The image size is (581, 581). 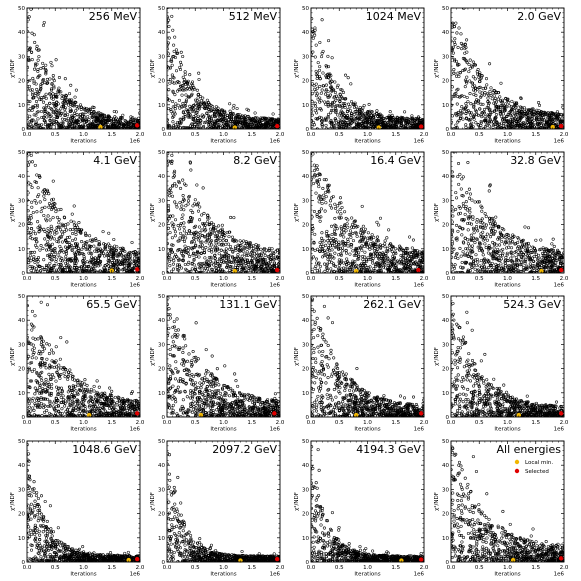 I want to click on x-tick-label: 0.5, so click(x=479, y=135).